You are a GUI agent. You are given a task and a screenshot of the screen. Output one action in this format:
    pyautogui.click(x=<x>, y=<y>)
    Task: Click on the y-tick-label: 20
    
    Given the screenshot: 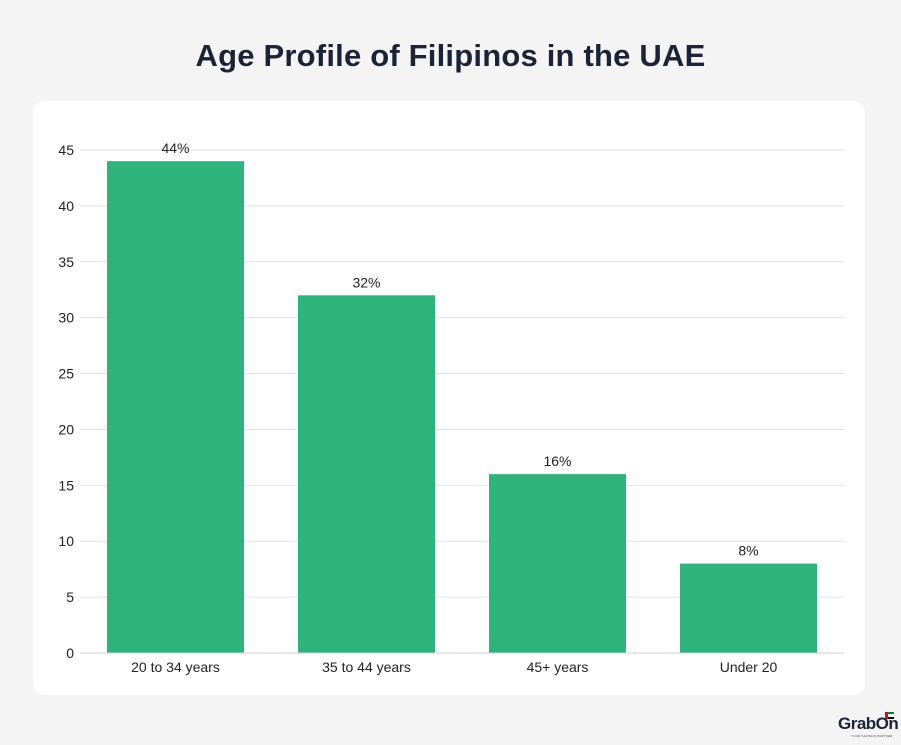 What is the action you would take?
    pyautogui.click(x=66, y=429)
    